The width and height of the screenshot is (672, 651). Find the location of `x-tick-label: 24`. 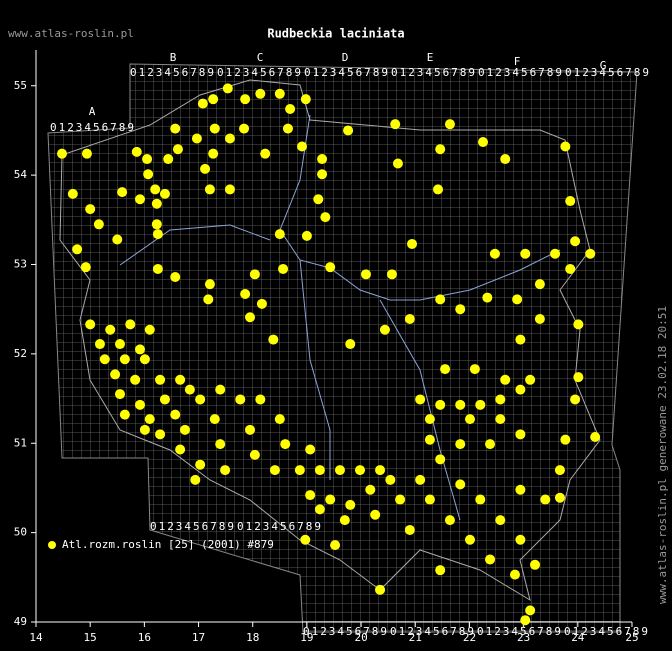

x-tick-label: 24 is located at coordinates (578, 637).